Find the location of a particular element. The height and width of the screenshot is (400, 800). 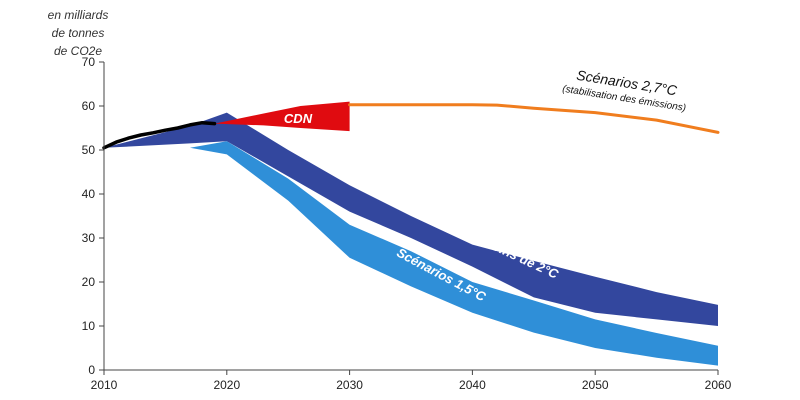

y-tick-label: 60 is located at coordinates (89, 106).